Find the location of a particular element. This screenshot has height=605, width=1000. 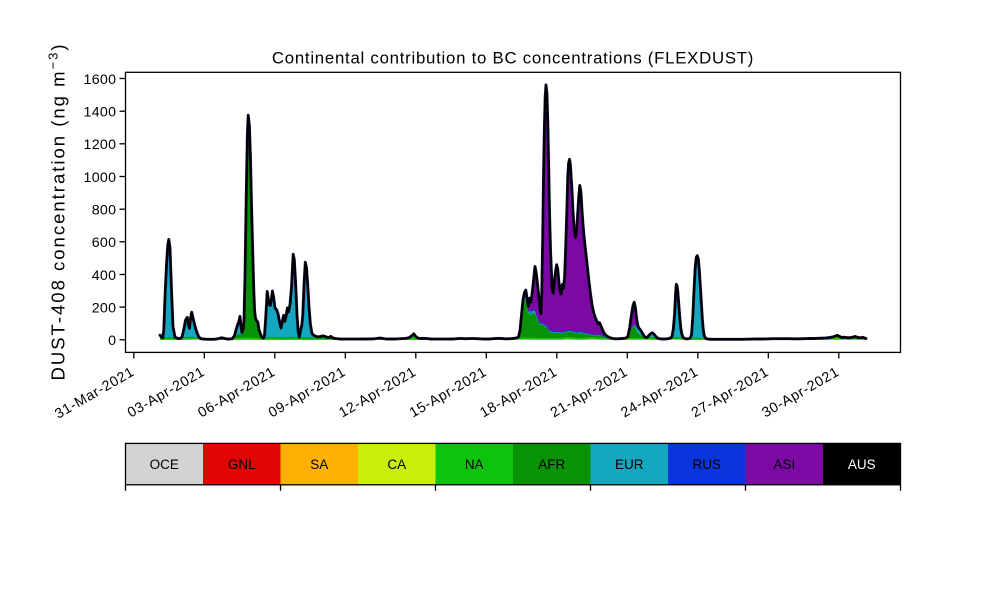

svg-text: 1200 is located at coordinates (100, 145).